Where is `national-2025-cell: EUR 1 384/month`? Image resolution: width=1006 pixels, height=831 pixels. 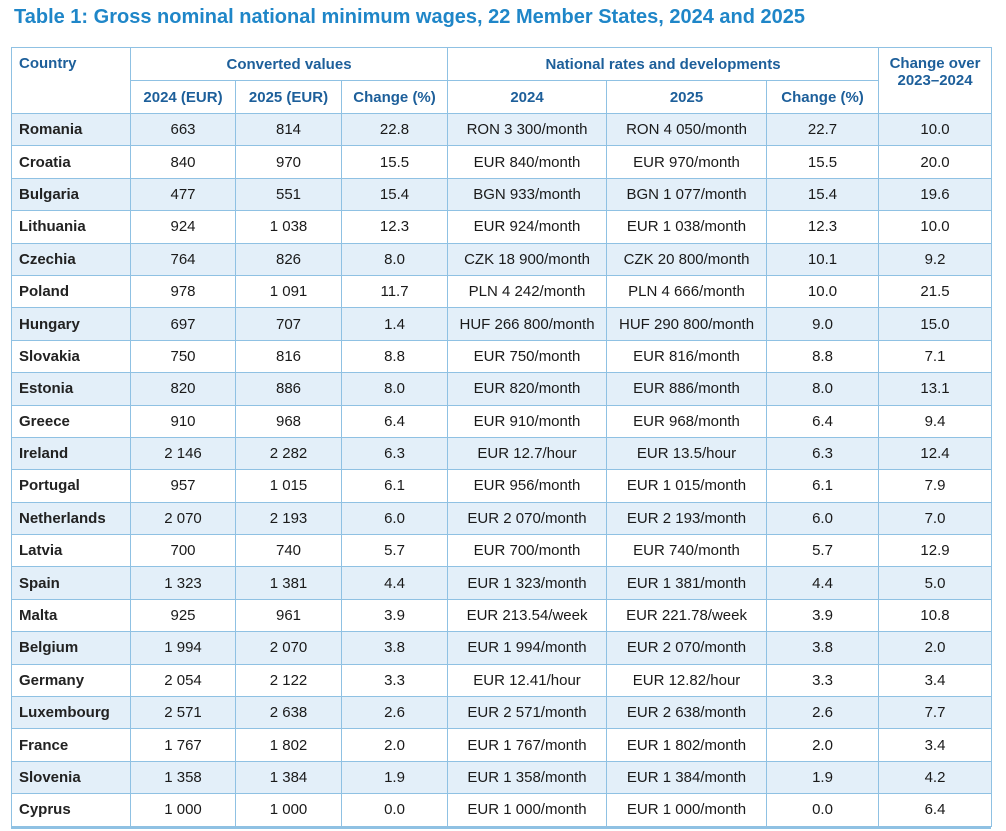 national-2025-cell: EUR 1 384/month is located at coordinates (687, 777).